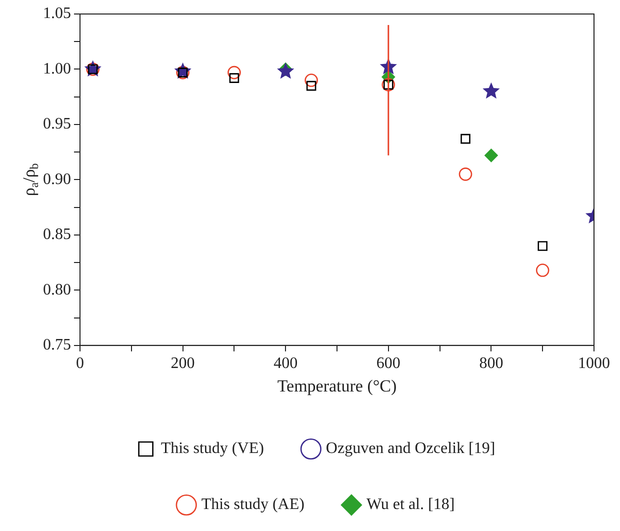 The width and height of the screenshot is (620, 531). I want to click on x-axis-title: Temperature (°C), so click(337, 386).